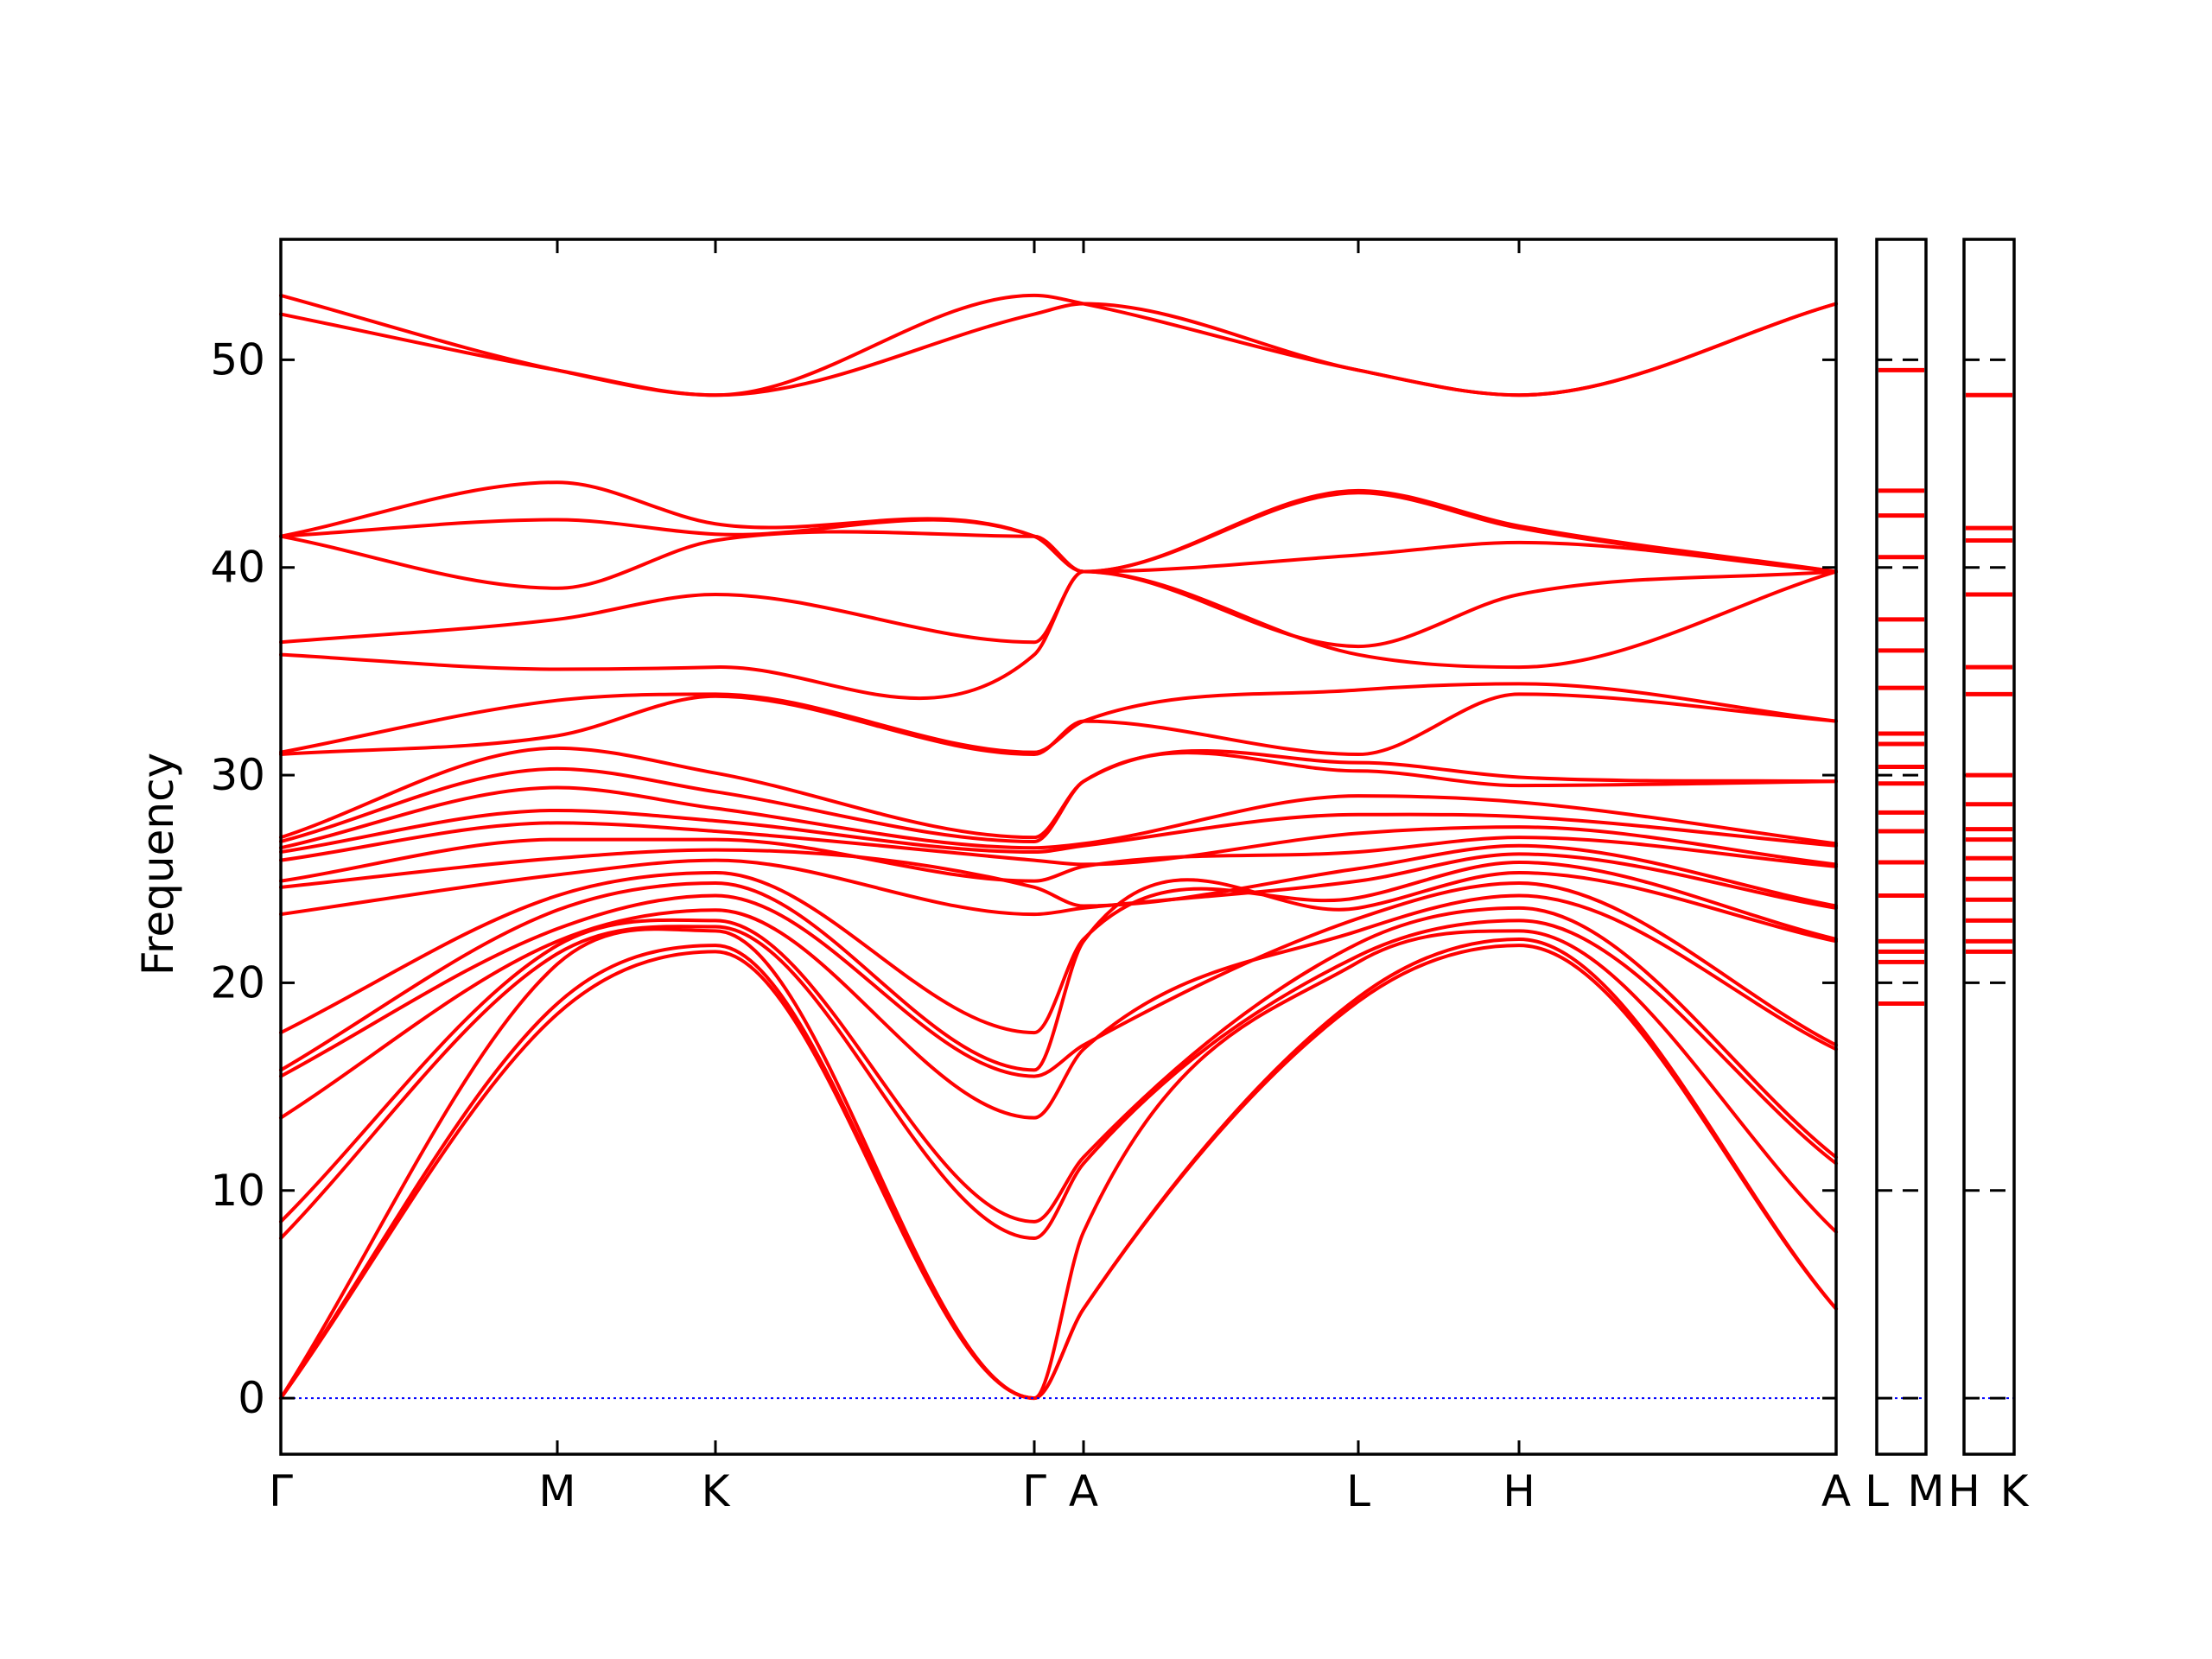 The height and width of the screenshot is (1659, 2212). I want to click on x-tick-label-6: H, so click(1519, 1491).